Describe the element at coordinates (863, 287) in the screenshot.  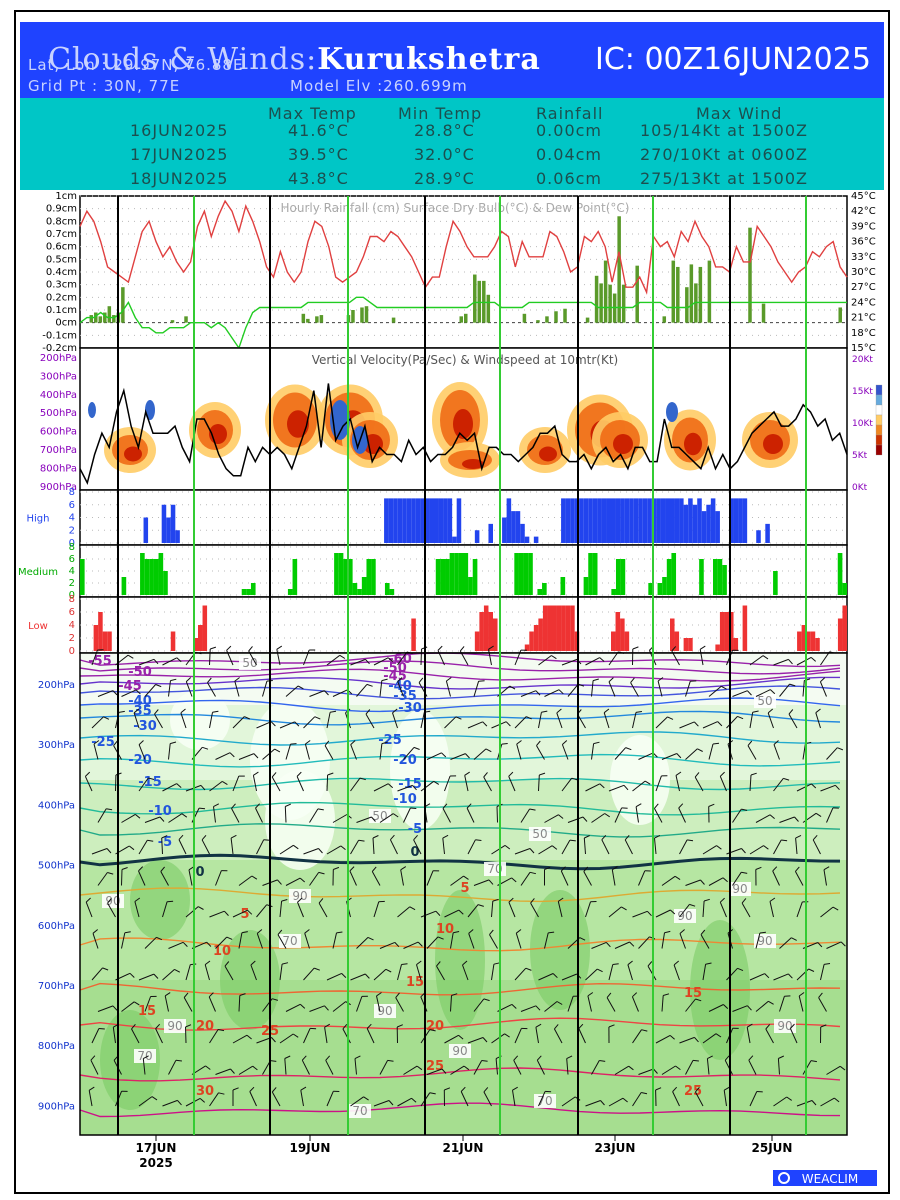
I see `y2-tick-label: 27°C` at that location.